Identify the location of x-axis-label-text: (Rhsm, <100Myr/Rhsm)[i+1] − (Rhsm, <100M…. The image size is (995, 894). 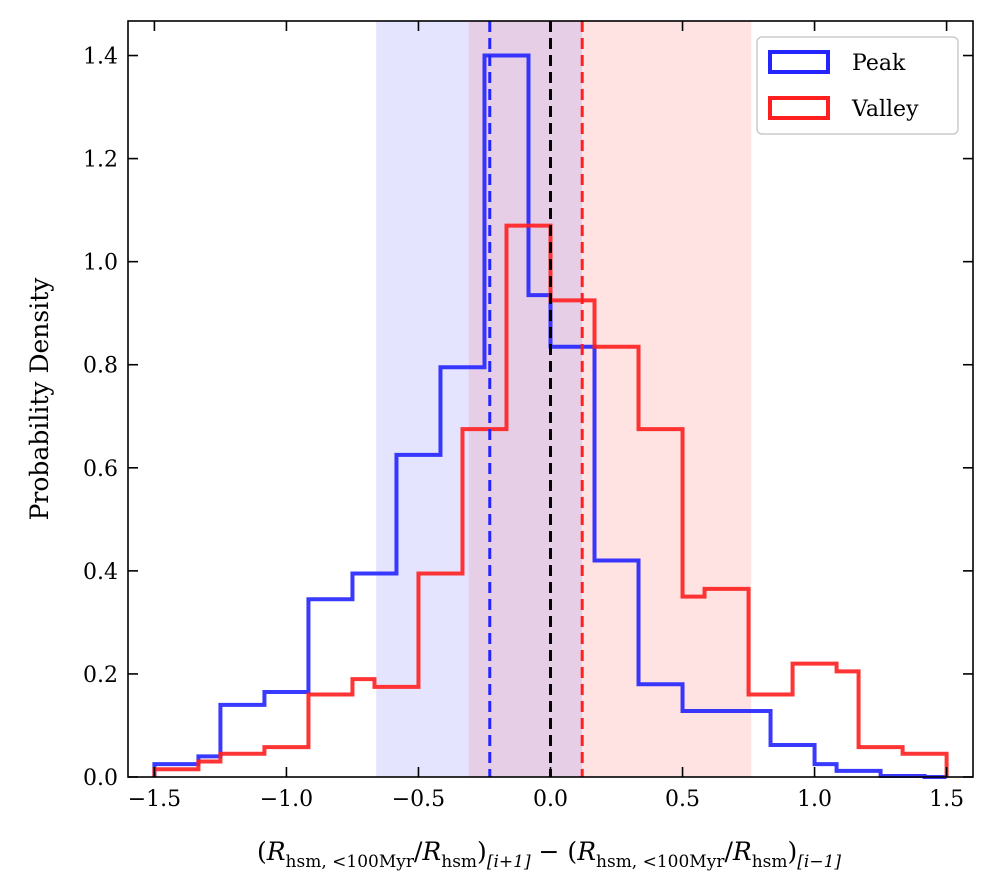
(549, 854).